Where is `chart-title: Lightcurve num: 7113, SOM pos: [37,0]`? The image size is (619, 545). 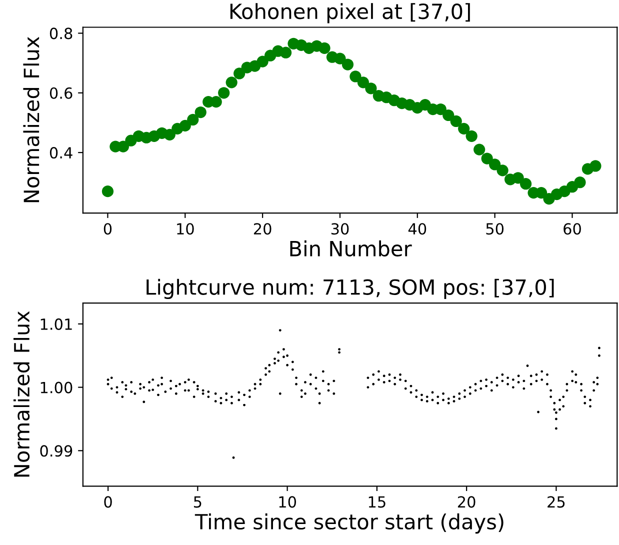
chart-title: Lightcurve num: 7113, SOM pos: [37,0] is located at coordinates (350, 289).